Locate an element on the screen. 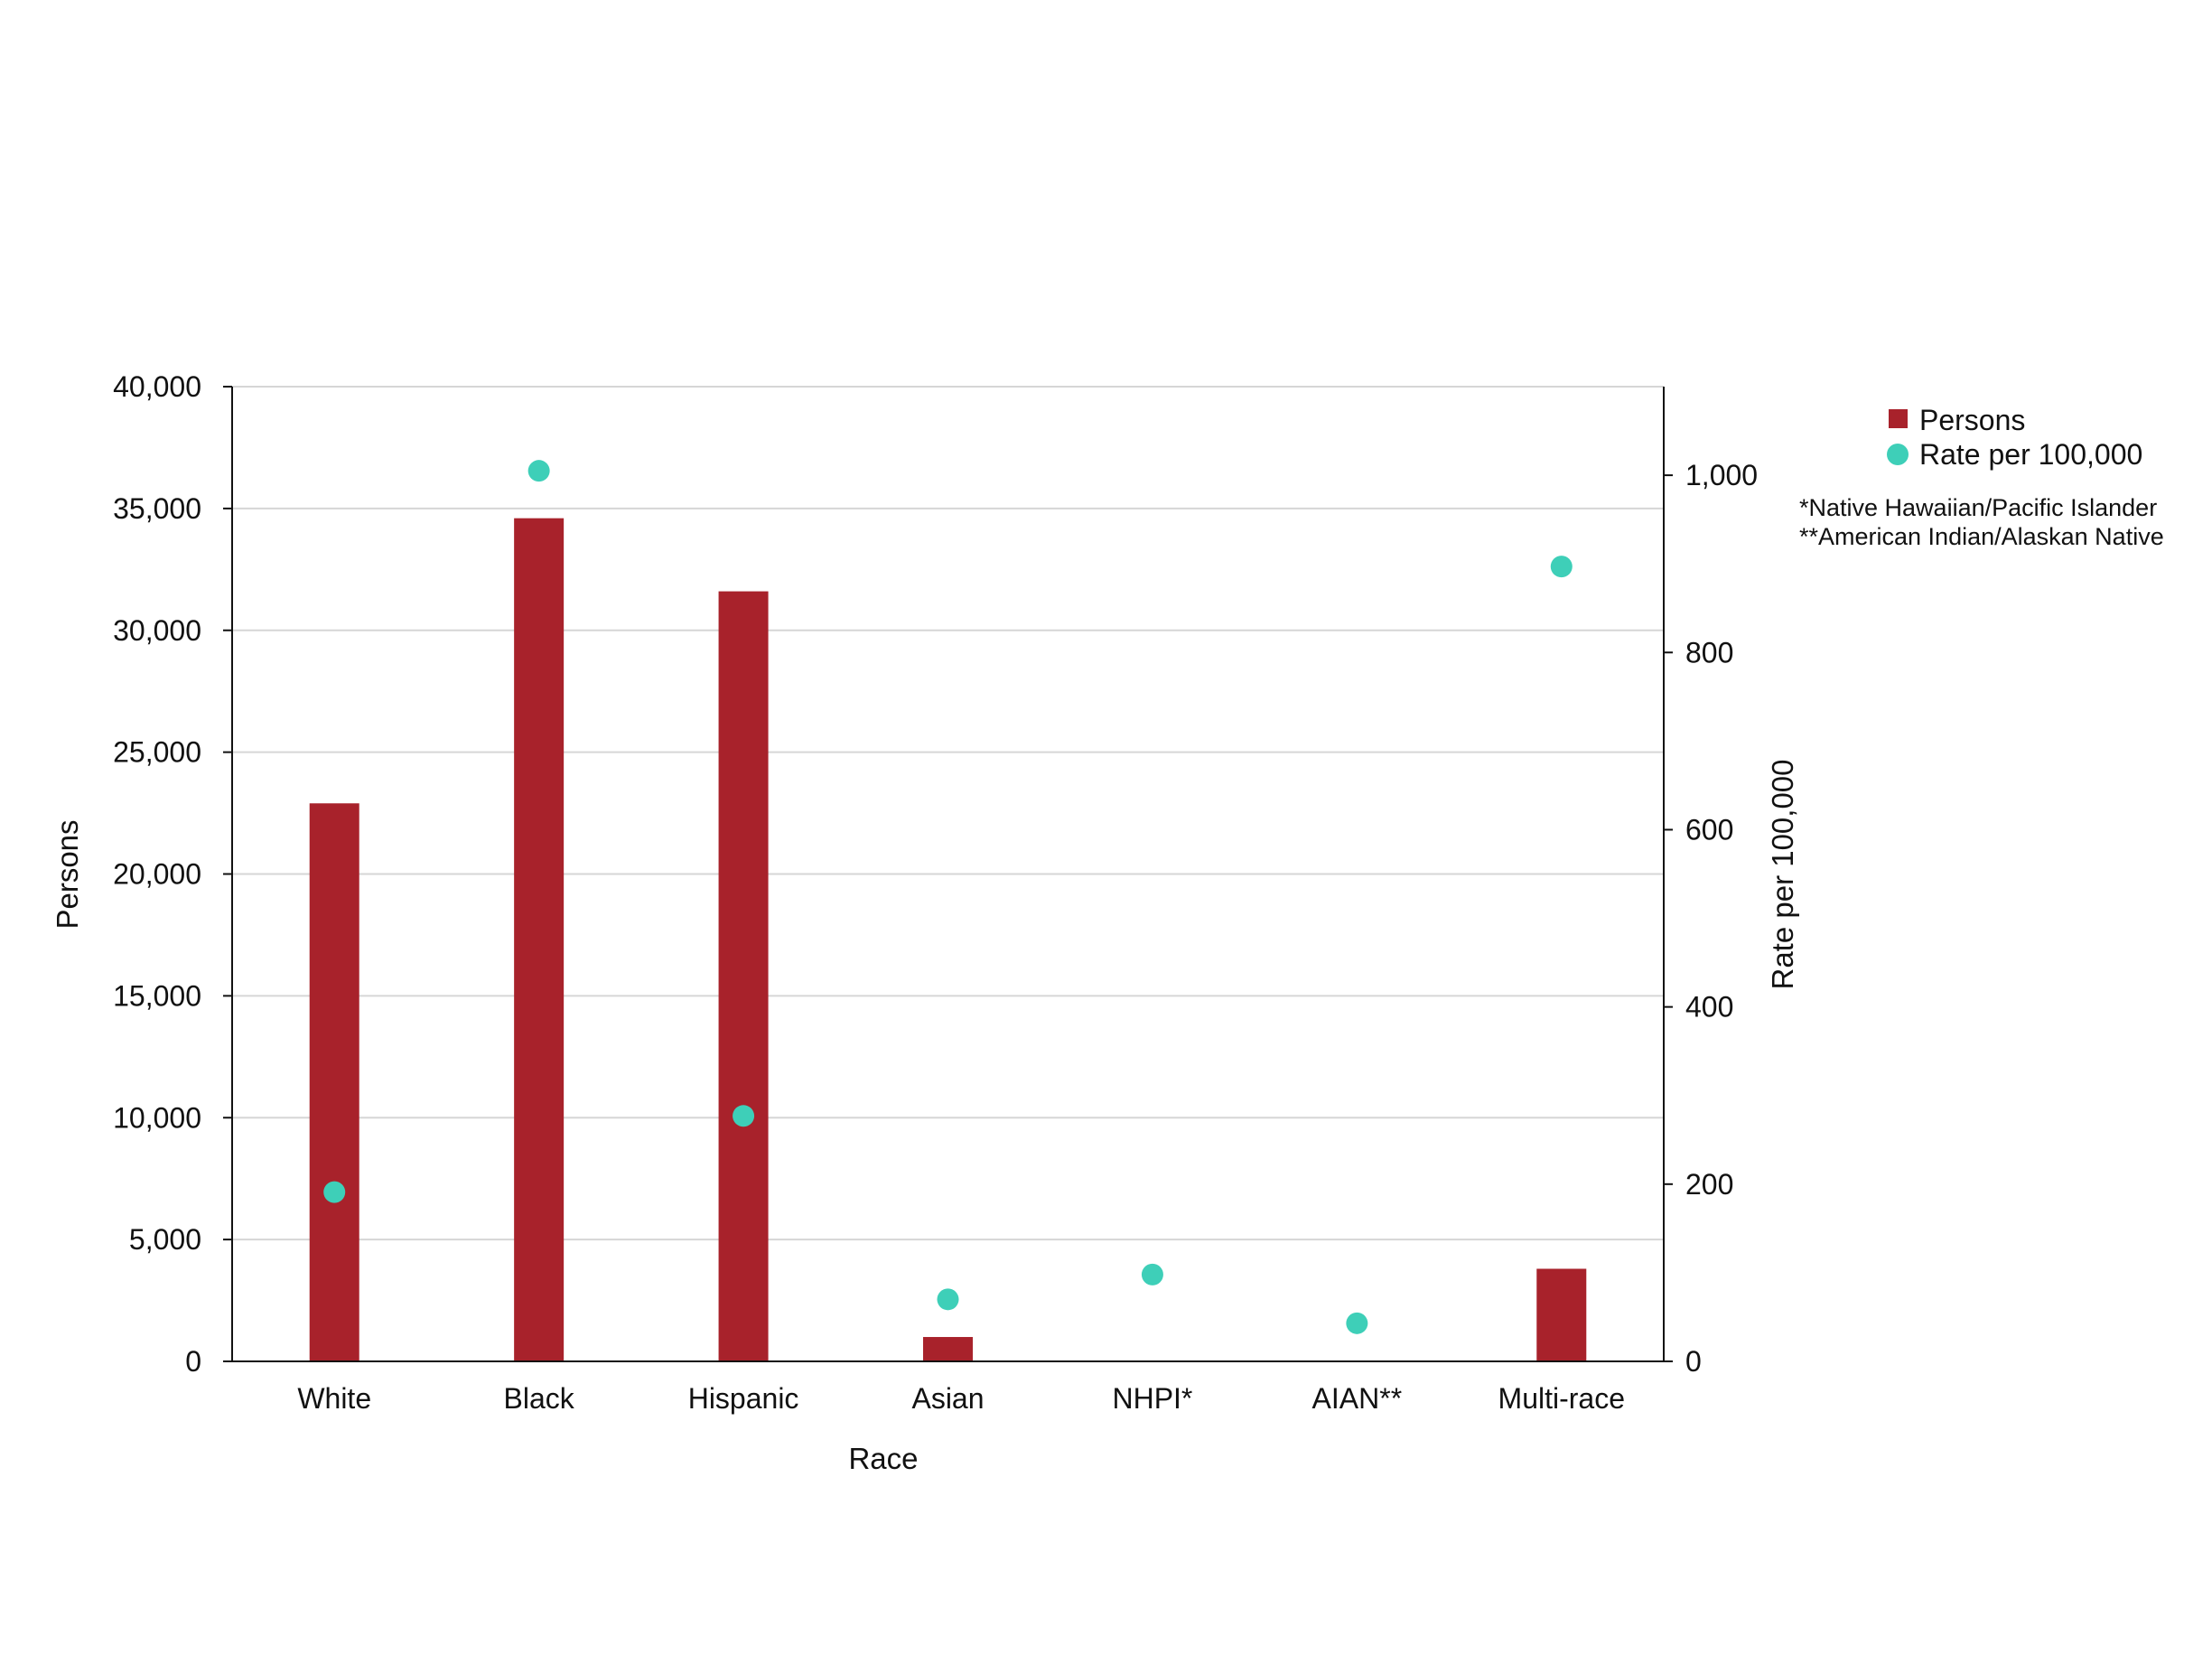 This screenshot has height=1664, width=2212. y-tick-label: 15,000 is located at coordinates (157, 995).